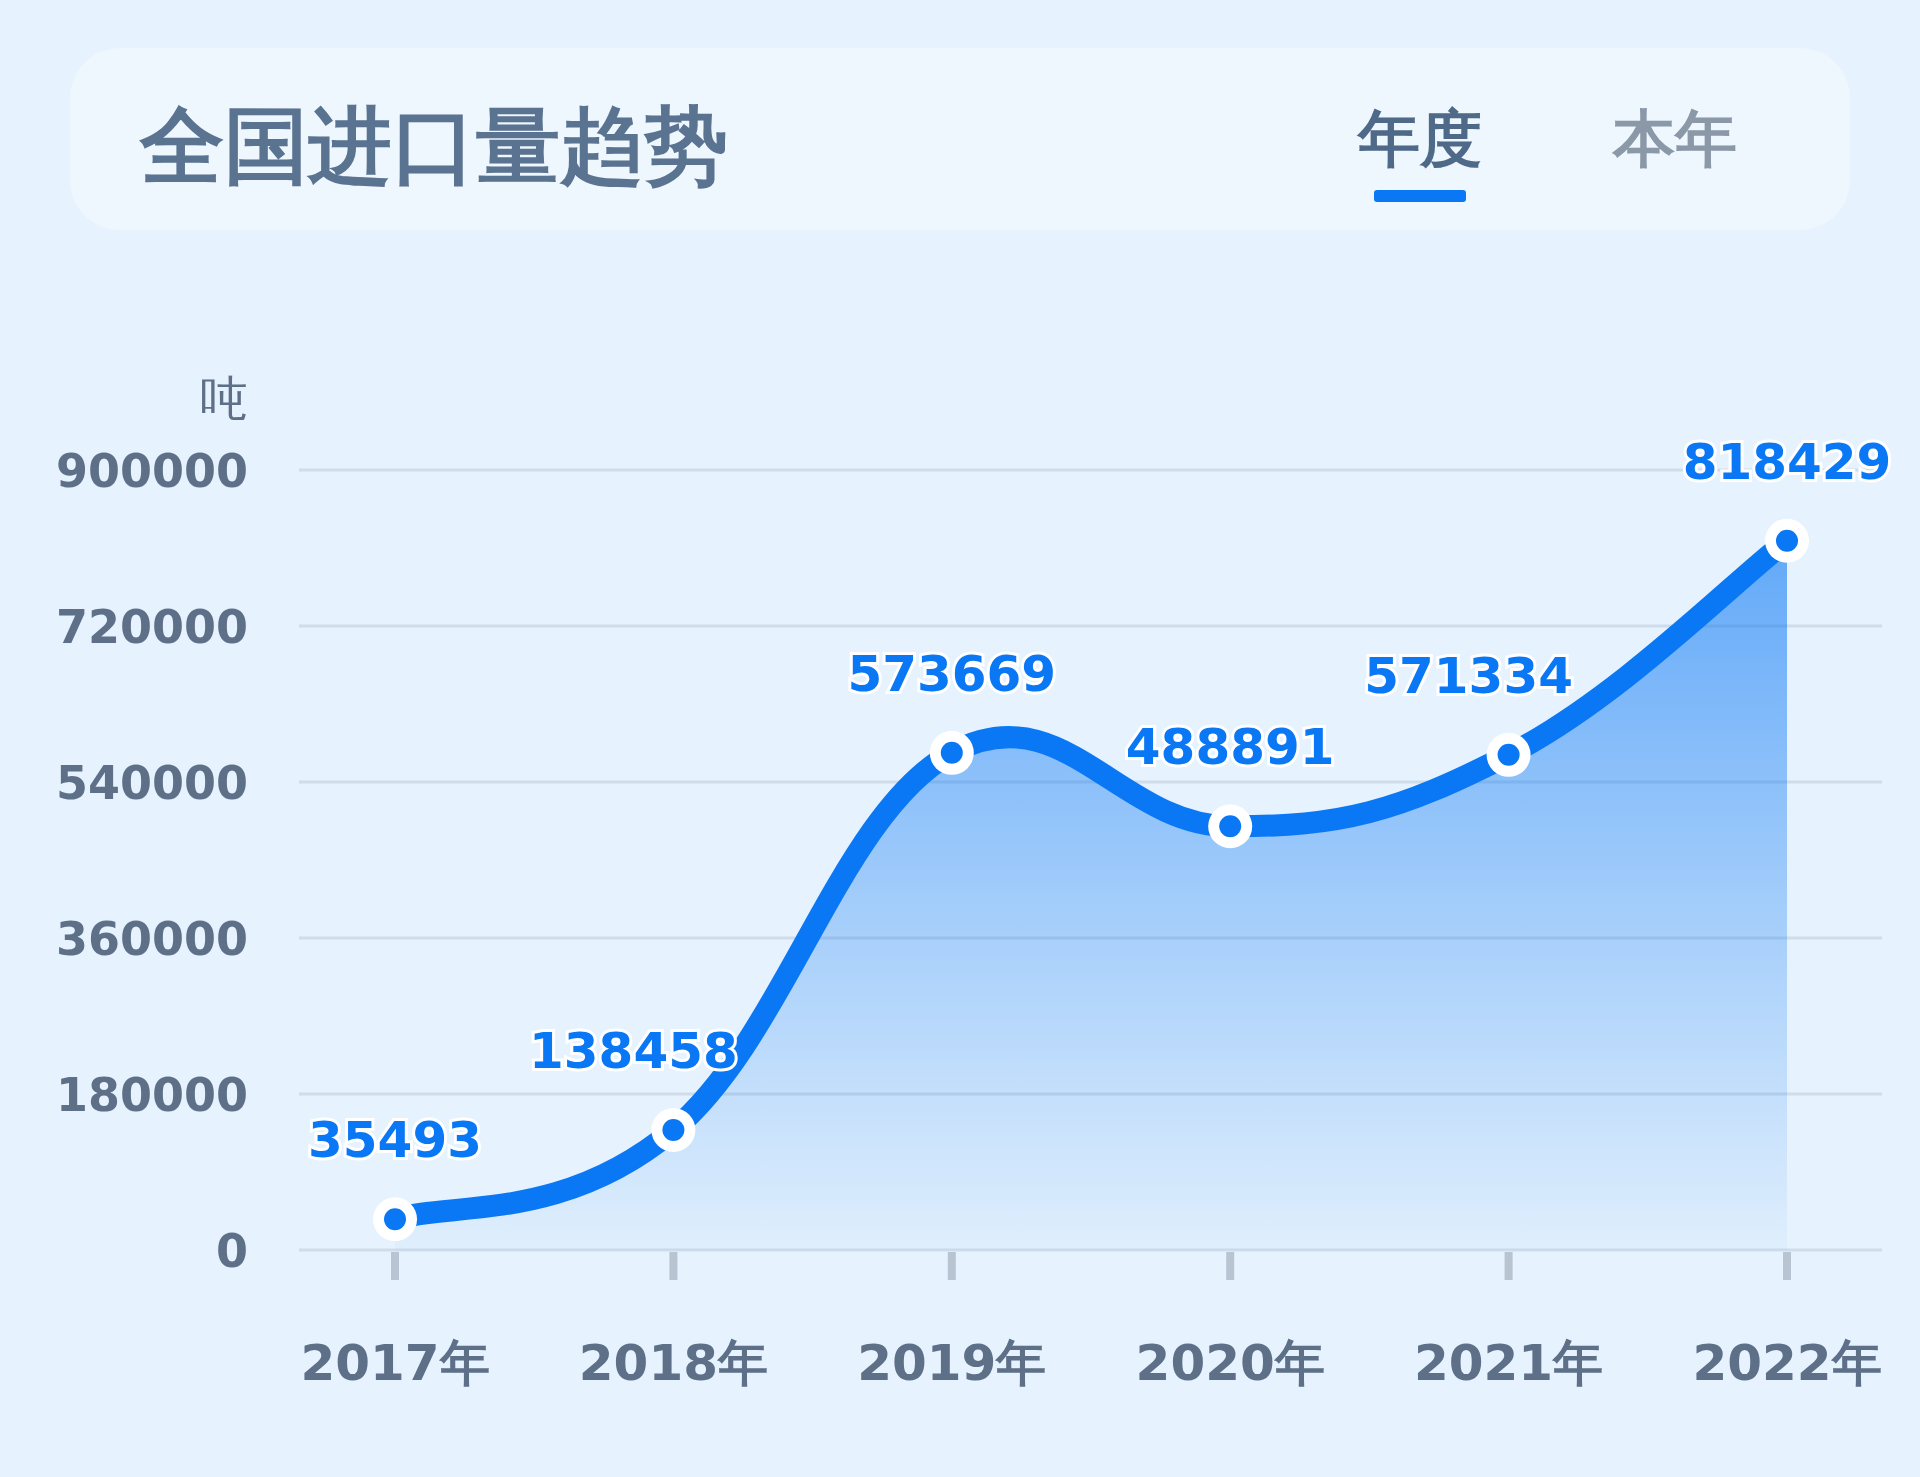  Describe the element at coordinates (1230, 1363) in the screenshot. I see `x-tick-label: 2020年` at that location.